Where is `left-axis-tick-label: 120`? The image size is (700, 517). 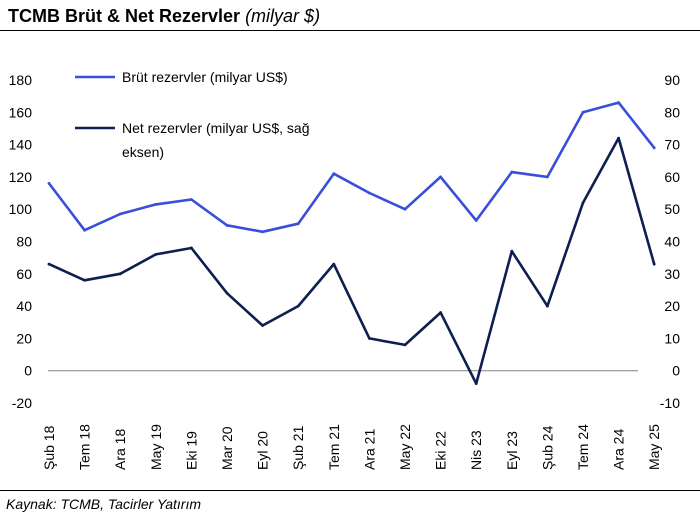
left-axis-tick-label: 120 is located at coordinates (21, 177).